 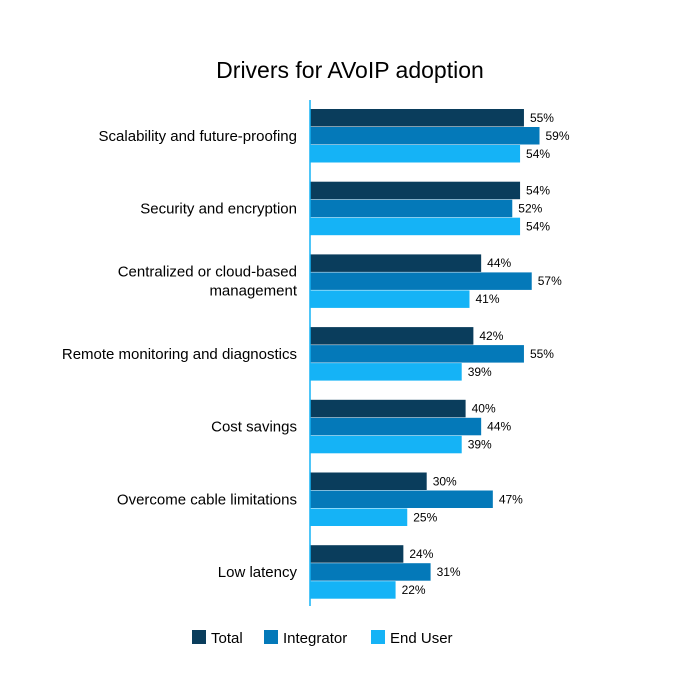 I want to click on value-label: 25%, so click(x=425, y=517).